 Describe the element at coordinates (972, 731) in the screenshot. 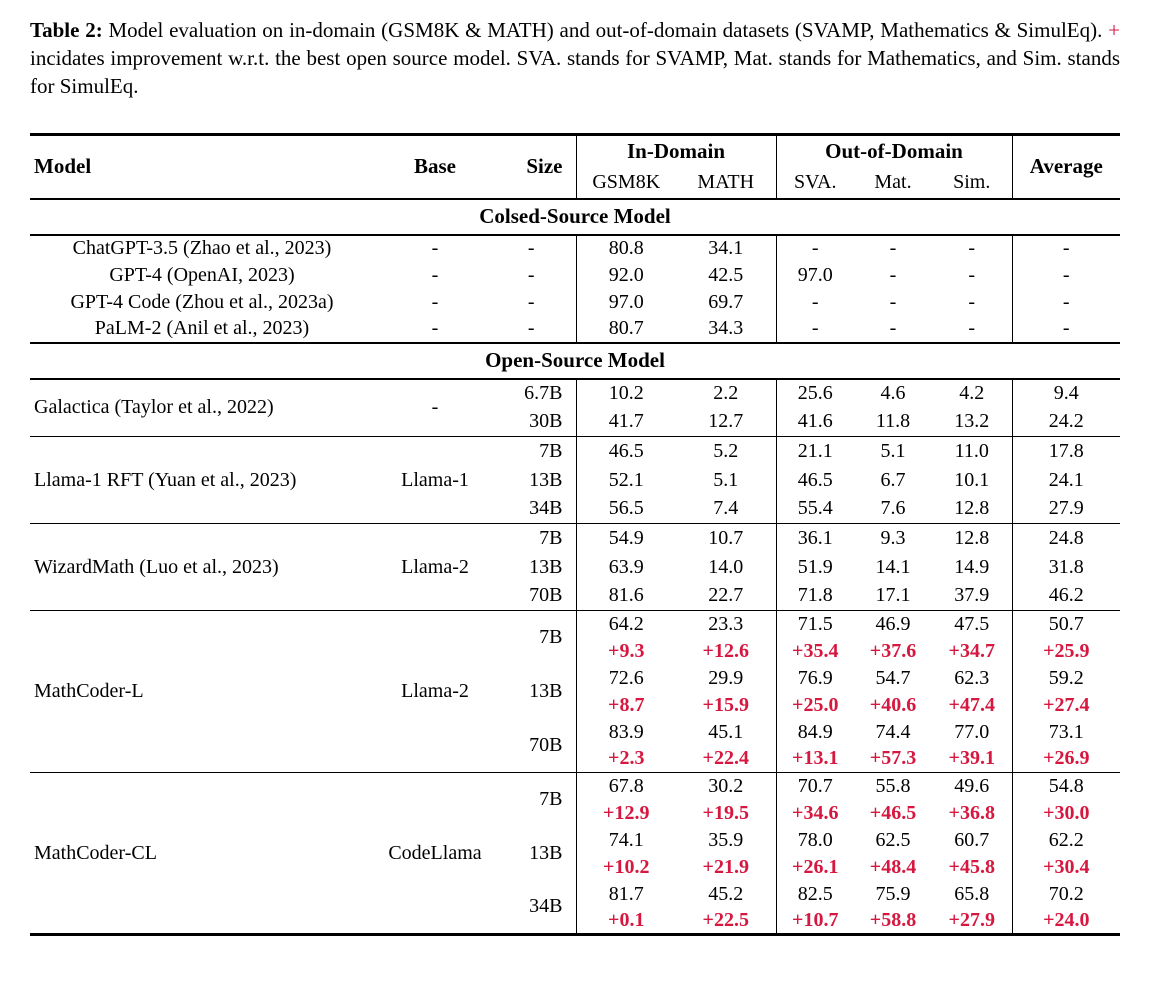

I see `value-cell: 77.0` at that location.